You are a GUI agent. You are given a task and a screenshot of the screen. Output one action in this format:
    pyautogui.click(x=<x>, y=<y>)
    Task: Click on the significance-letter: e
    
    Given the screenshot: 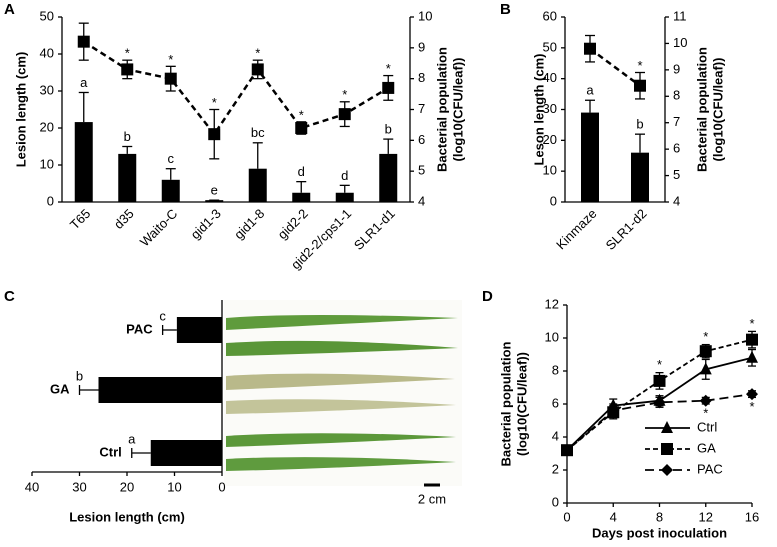 What is the action you would take?
    pyautogui.click(x=214, y=190)
    